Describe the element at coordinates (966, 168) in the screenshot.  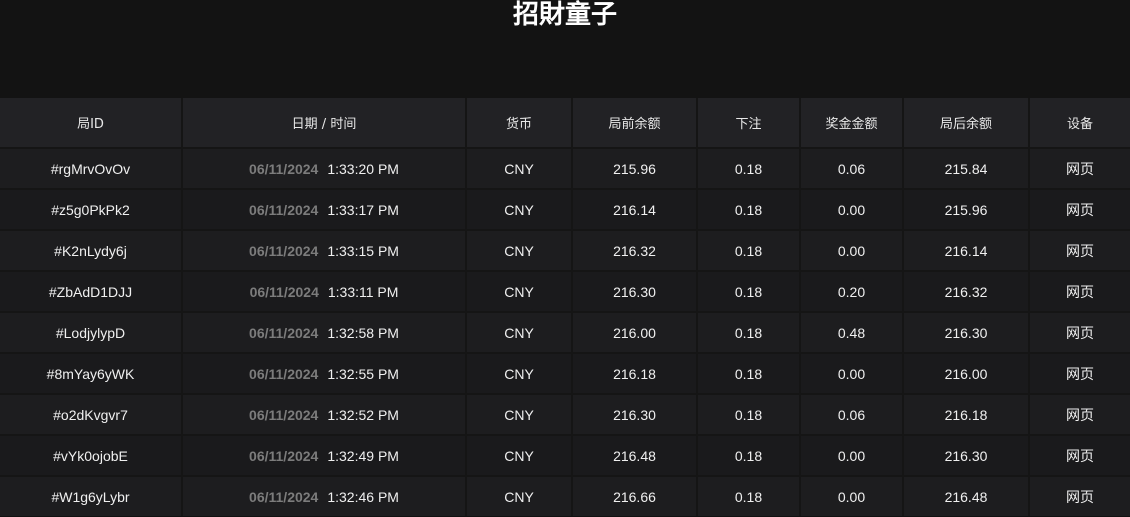
I see `cell-balance-after: 215.84` at that location.